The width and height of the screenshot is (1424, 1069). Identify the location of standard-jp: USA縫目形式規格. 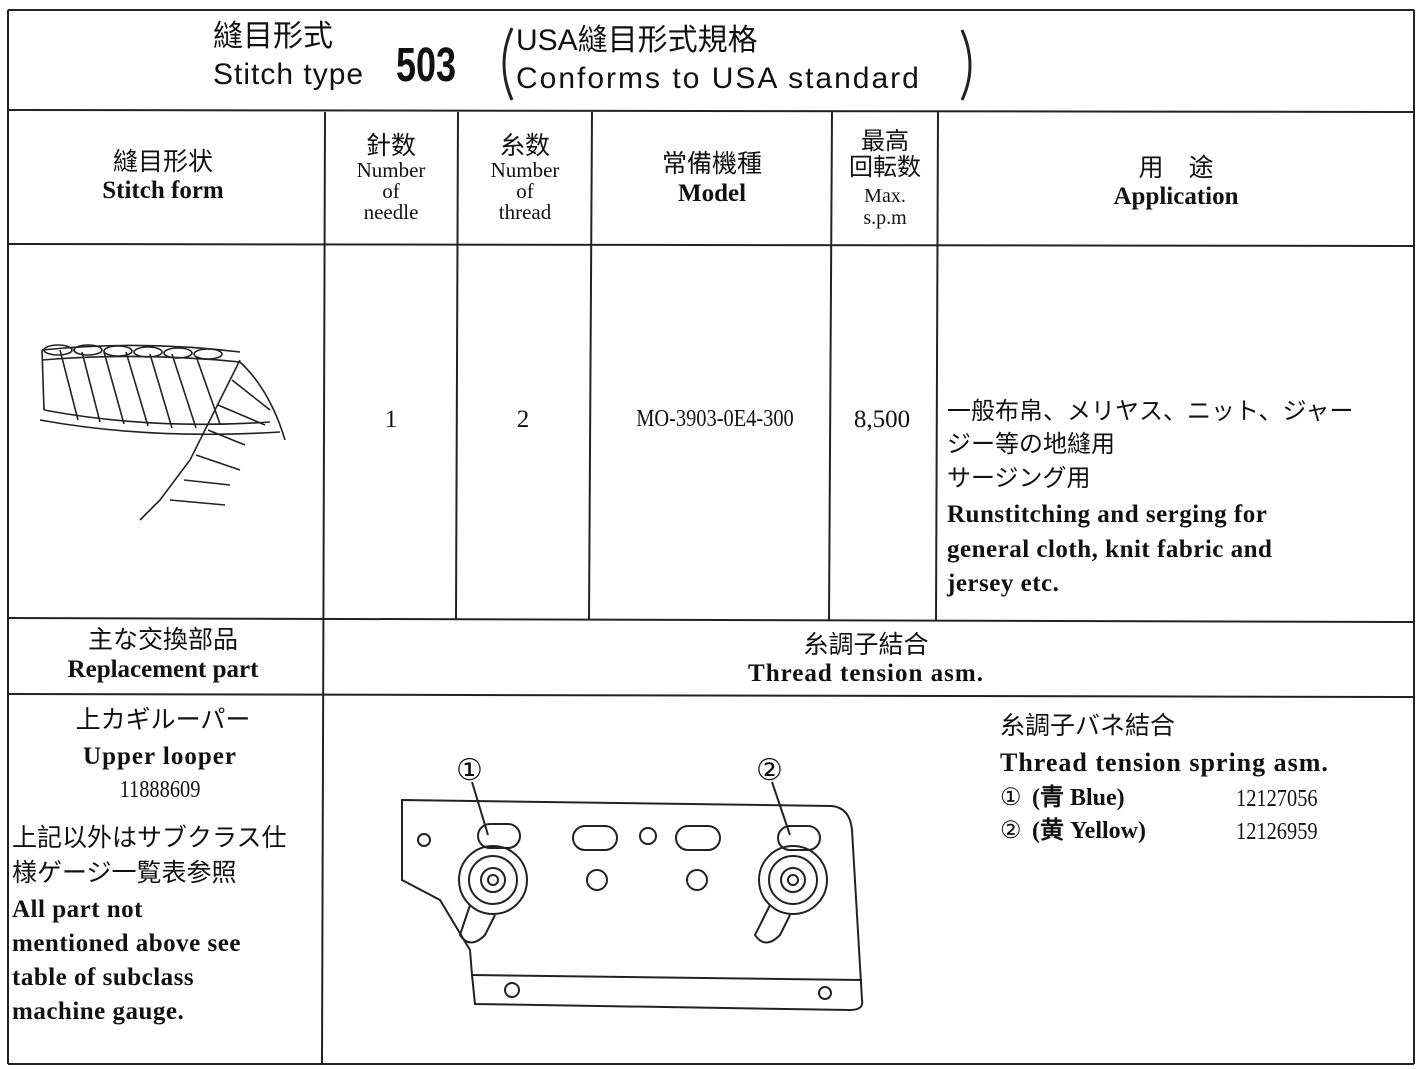
(637, 40).